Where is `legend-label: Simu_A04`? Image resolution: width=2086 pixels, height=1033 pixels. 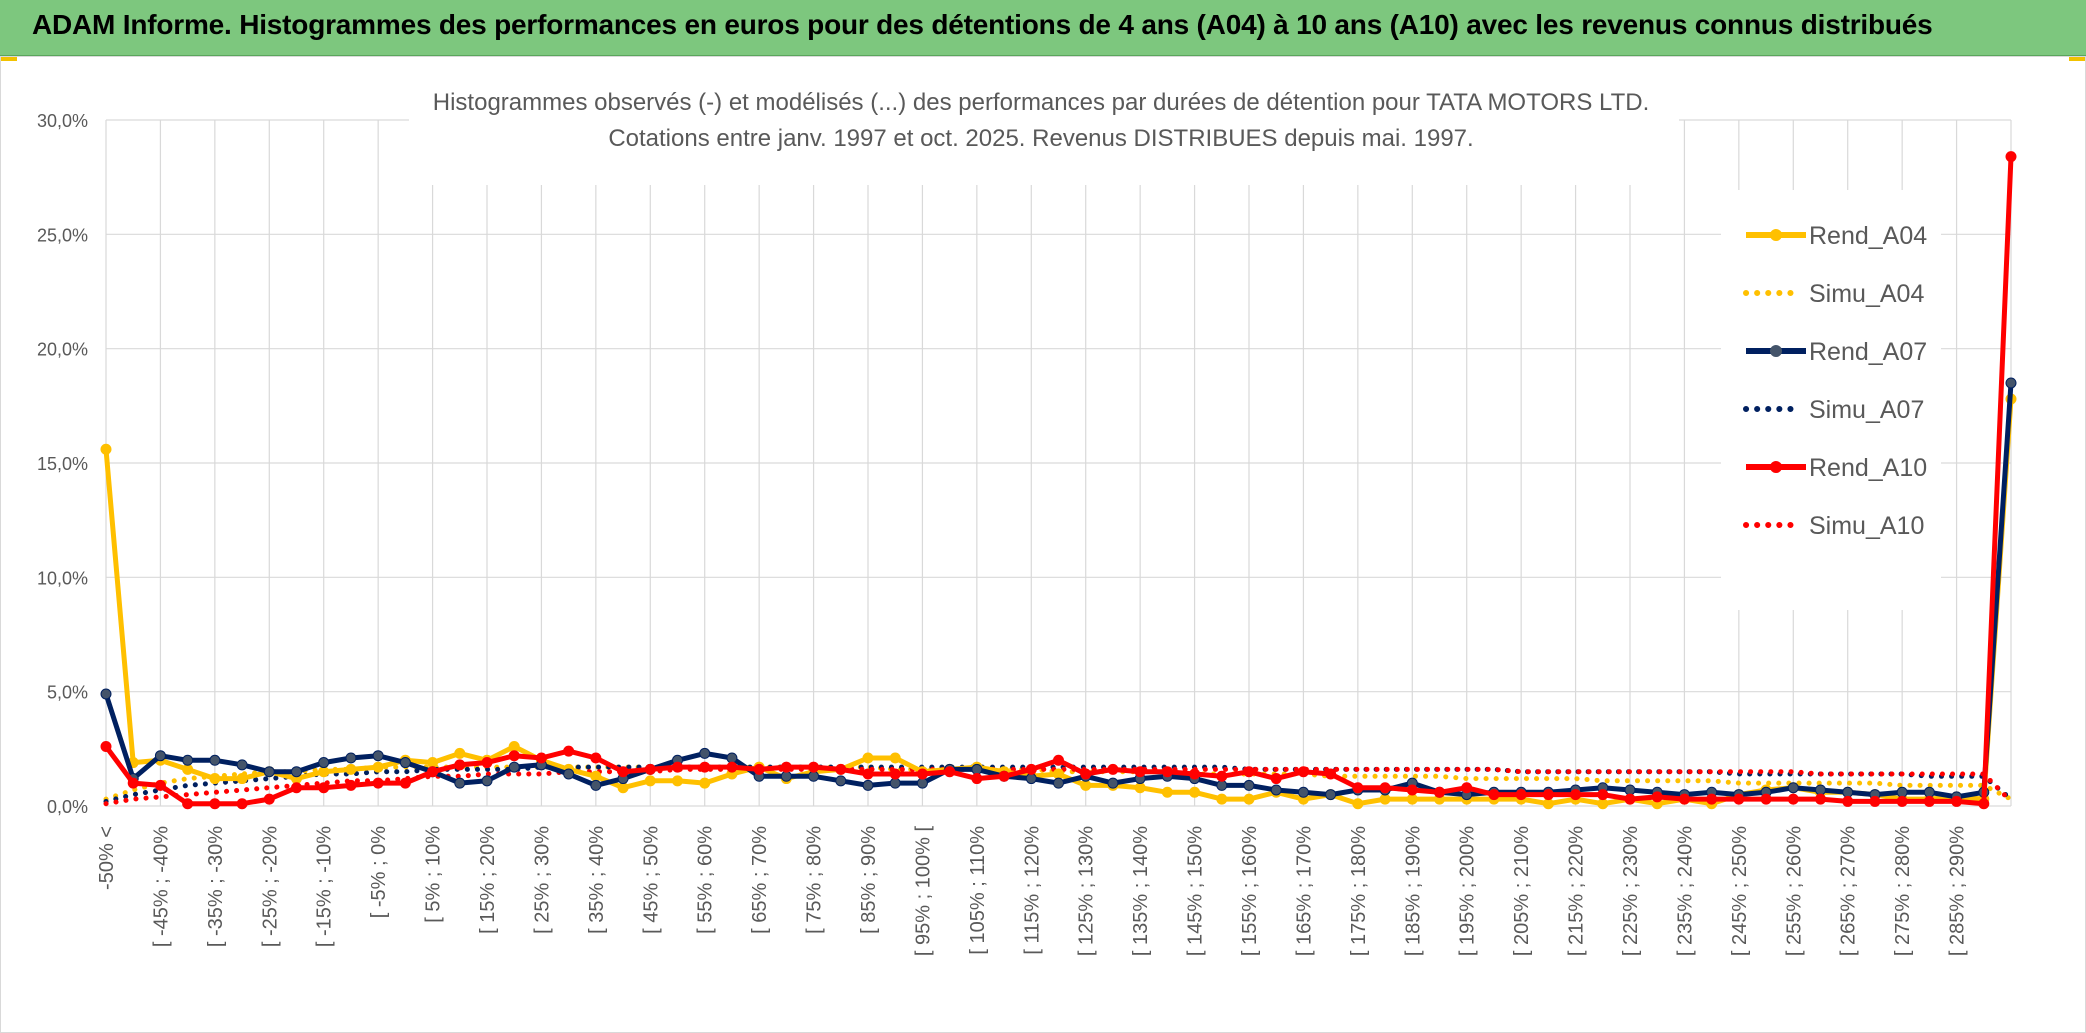
legend-label: Simu_A04 is located at coordinates (1866, 294).